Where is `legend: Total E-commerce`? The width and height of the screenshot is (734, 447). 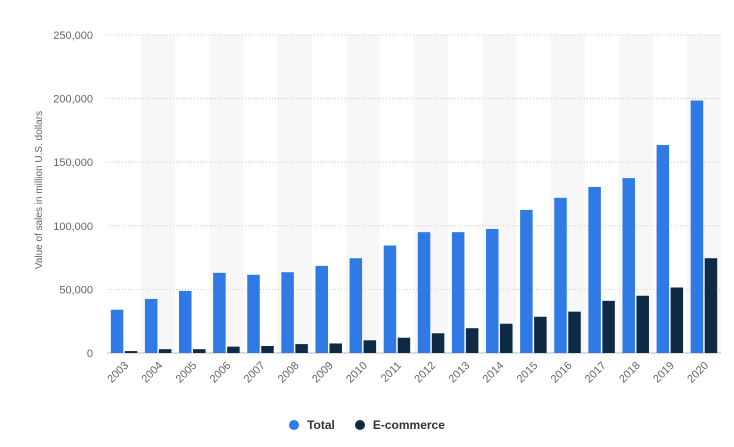
legend: Total E-commerce is located at coordinates (367, 425).